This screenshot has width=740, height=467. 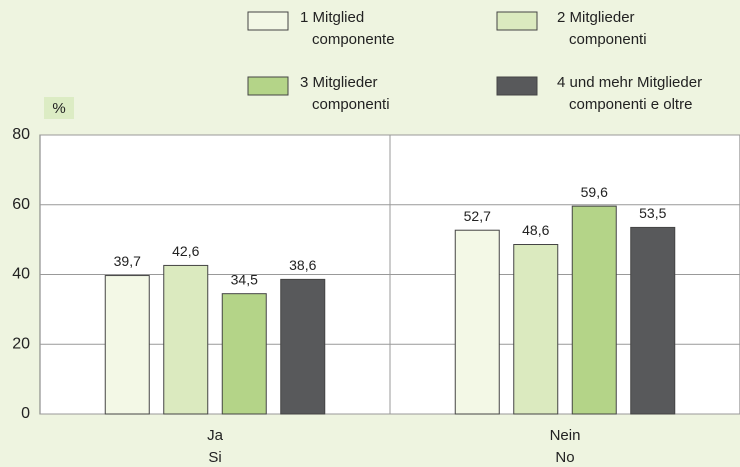 I want to click on y-tick-label: 20, so click(x=21, y=343).